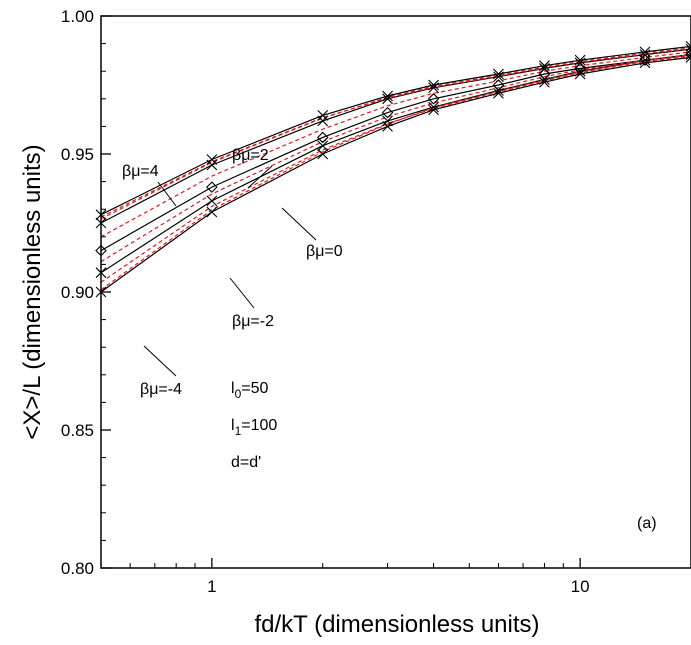 This screenshot has height=645, width=691. I want to click on parameter-label: d=d', so click(246, 462).